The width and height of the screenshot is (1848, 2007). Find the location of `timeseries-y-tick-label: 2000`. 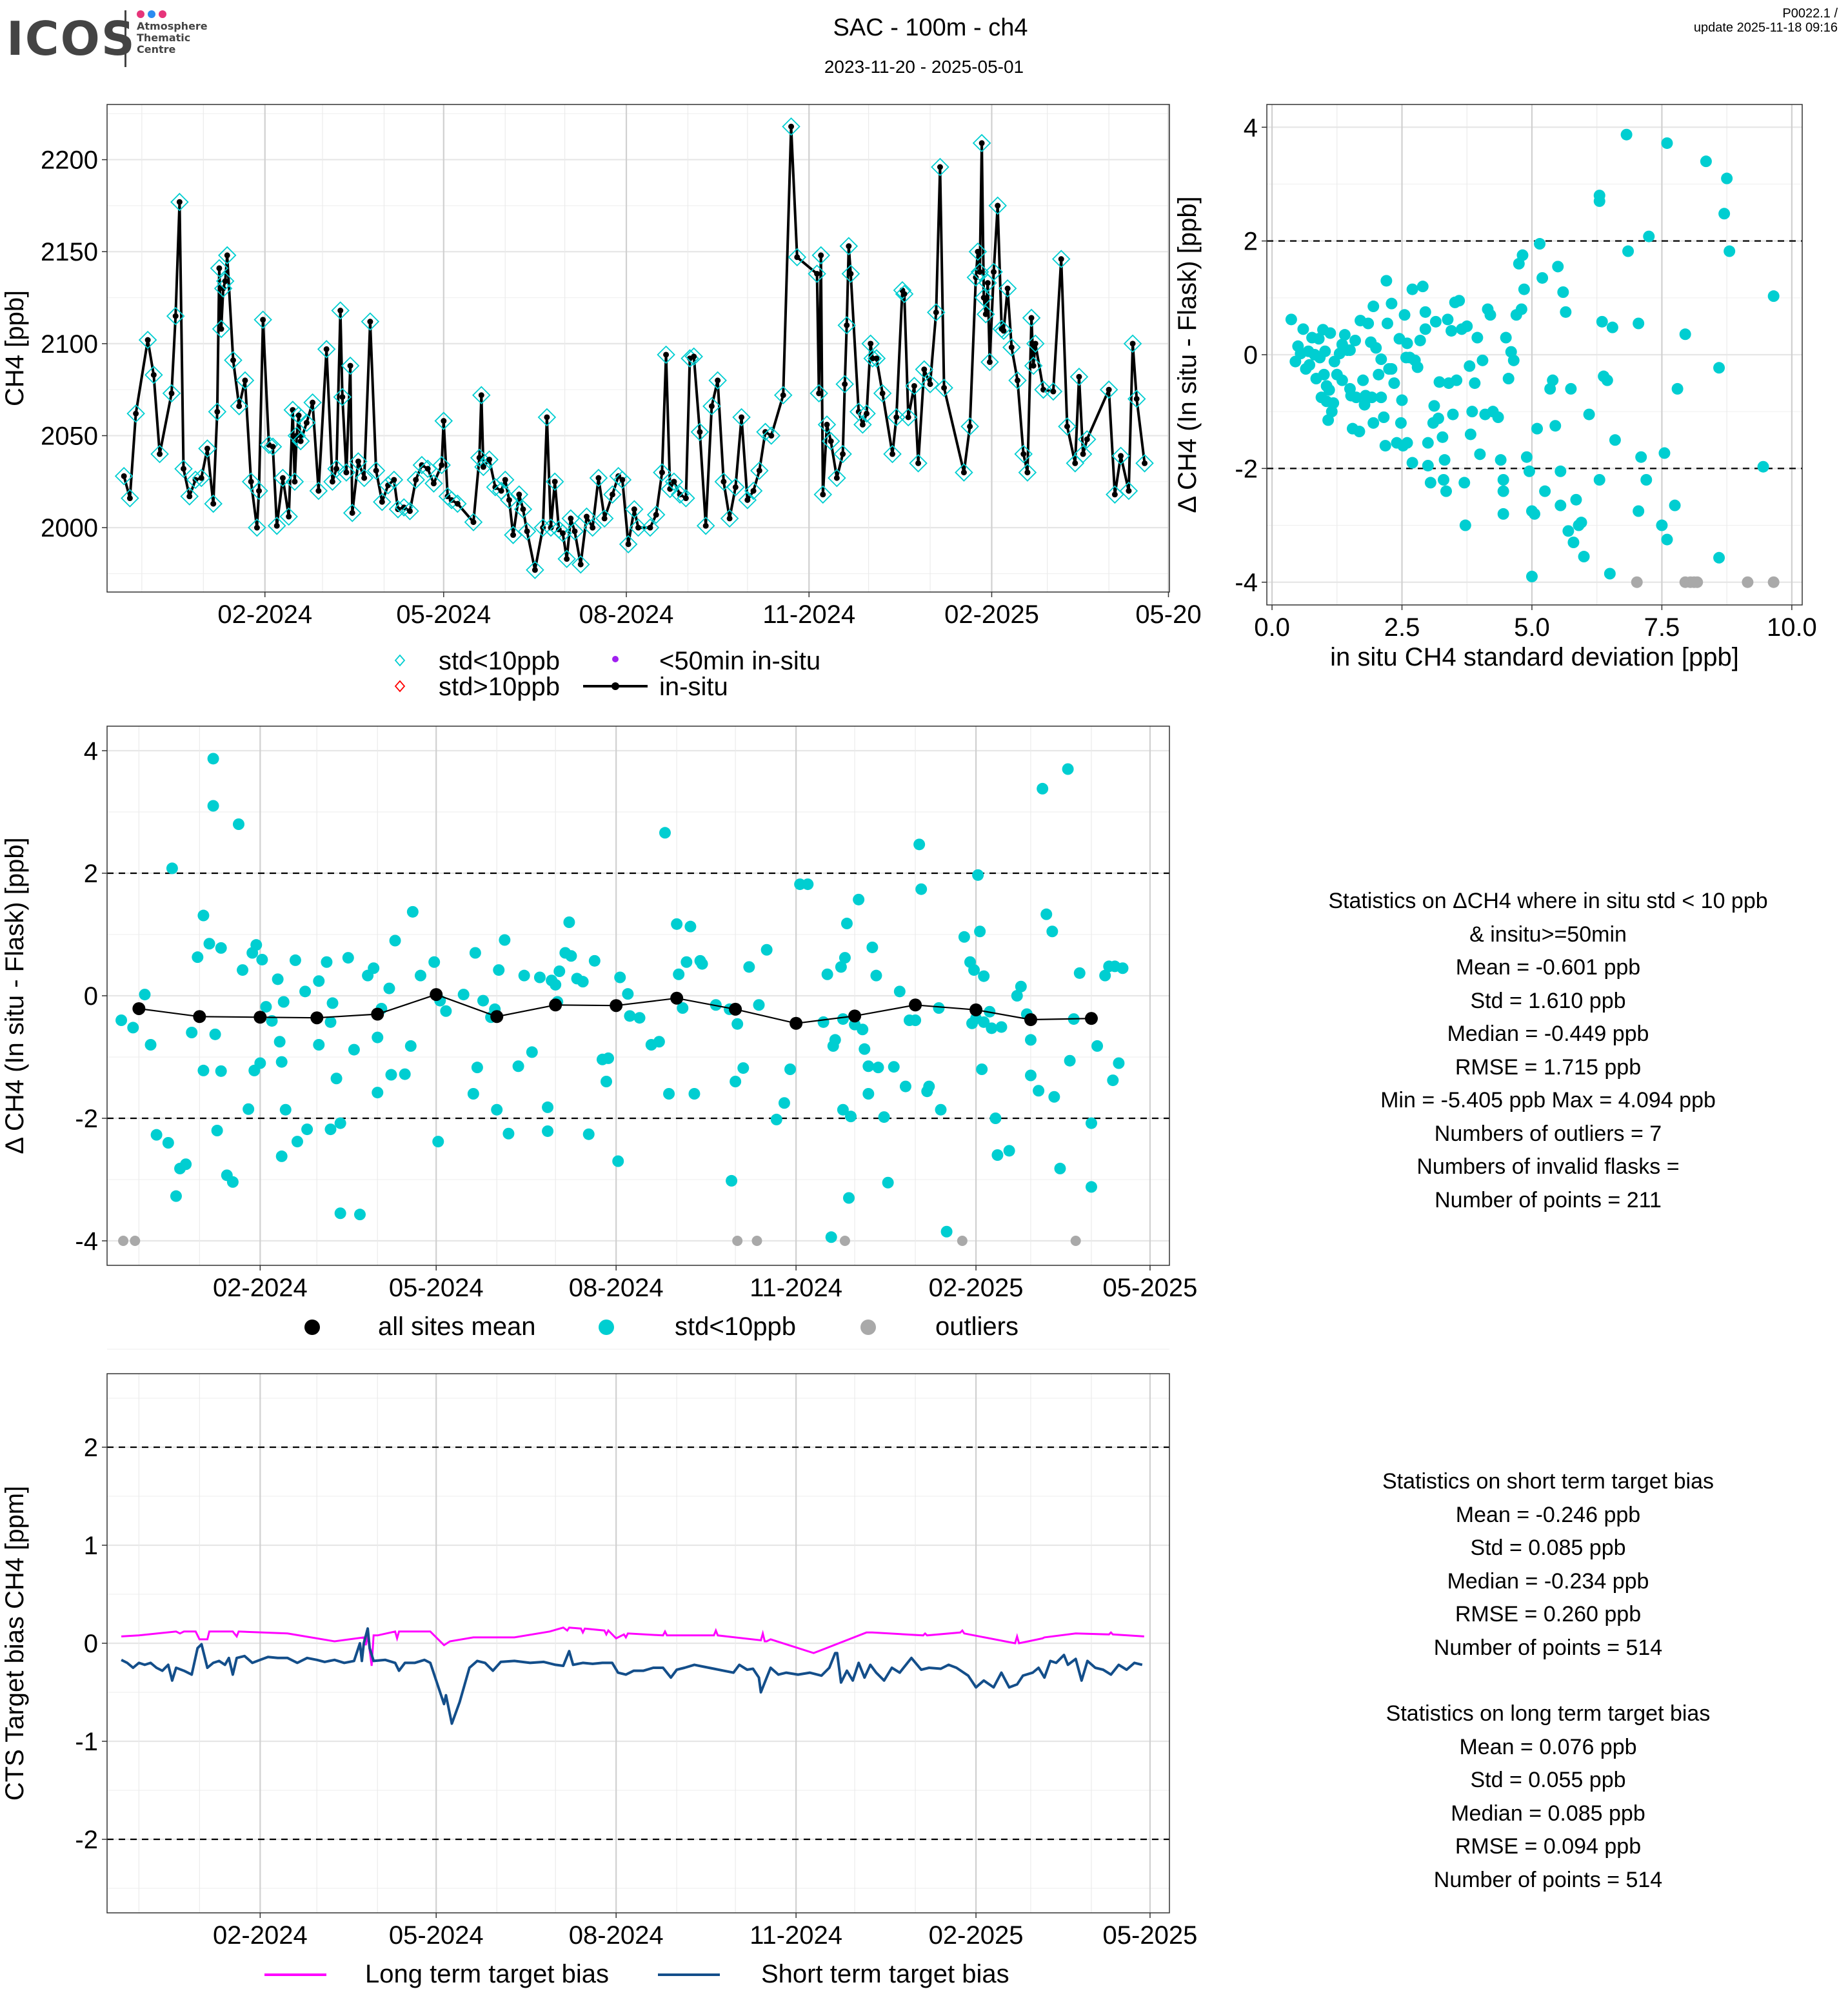

timeseries-y-tick-label: 2000 is located at coordinates (69, 528).